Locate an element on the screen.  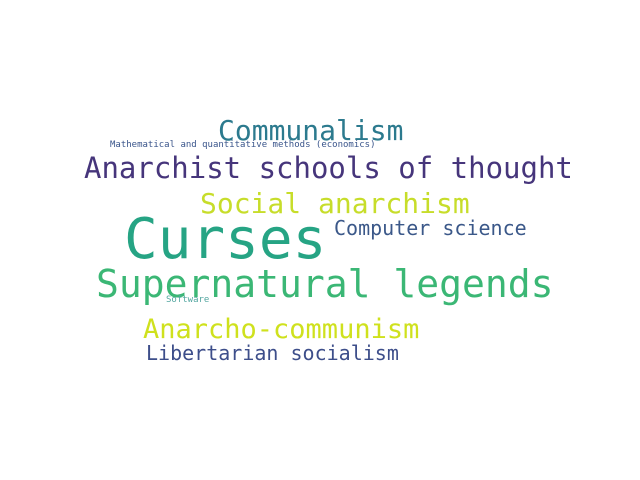
word-libertarian-socialism: Libertarian socialism is located at coordinates (272, 353).